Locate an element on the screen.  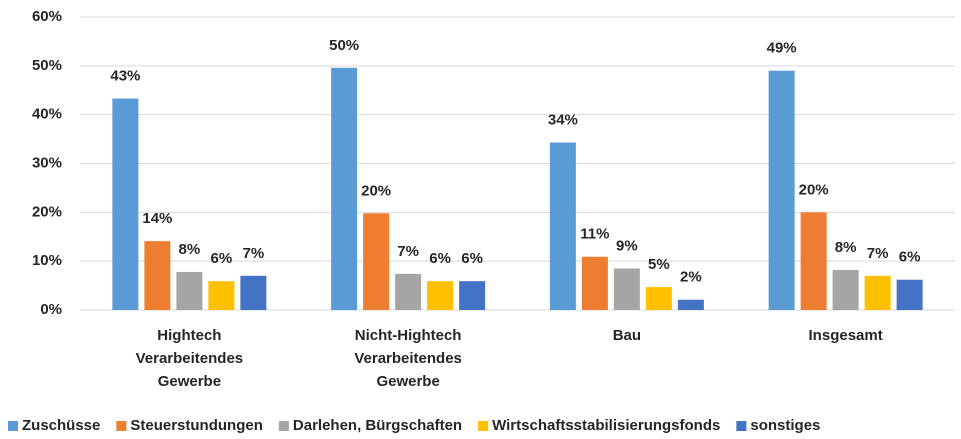
data-label: 2% is located at coordinates (691, 277).